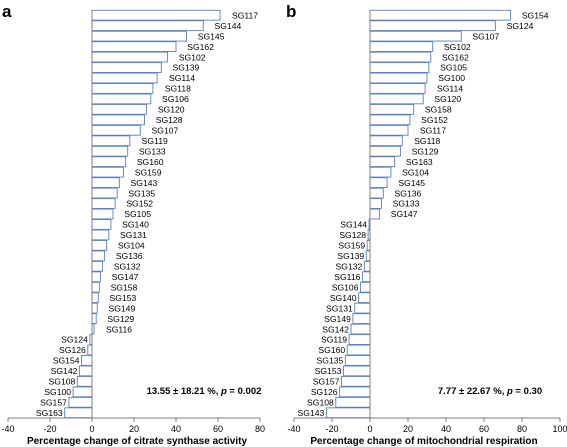 This screenshot has width=567, height=447. Describe the element at coordinates (245, 15) in the screenshot. I see `category-label-sg117: SG117` at that location.